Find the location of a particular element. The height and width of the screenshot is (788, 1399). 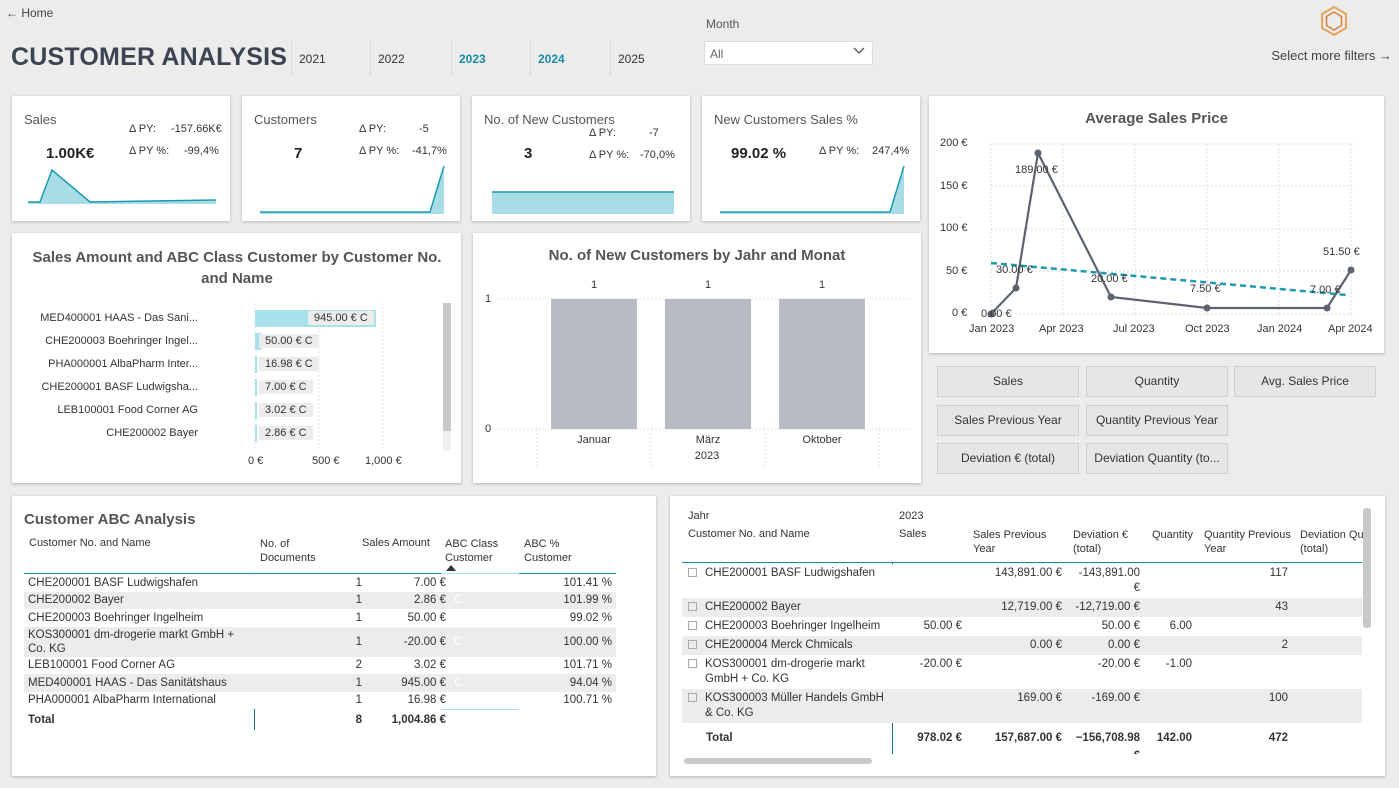

scrollbar-track is located at coordinates (447, 377).